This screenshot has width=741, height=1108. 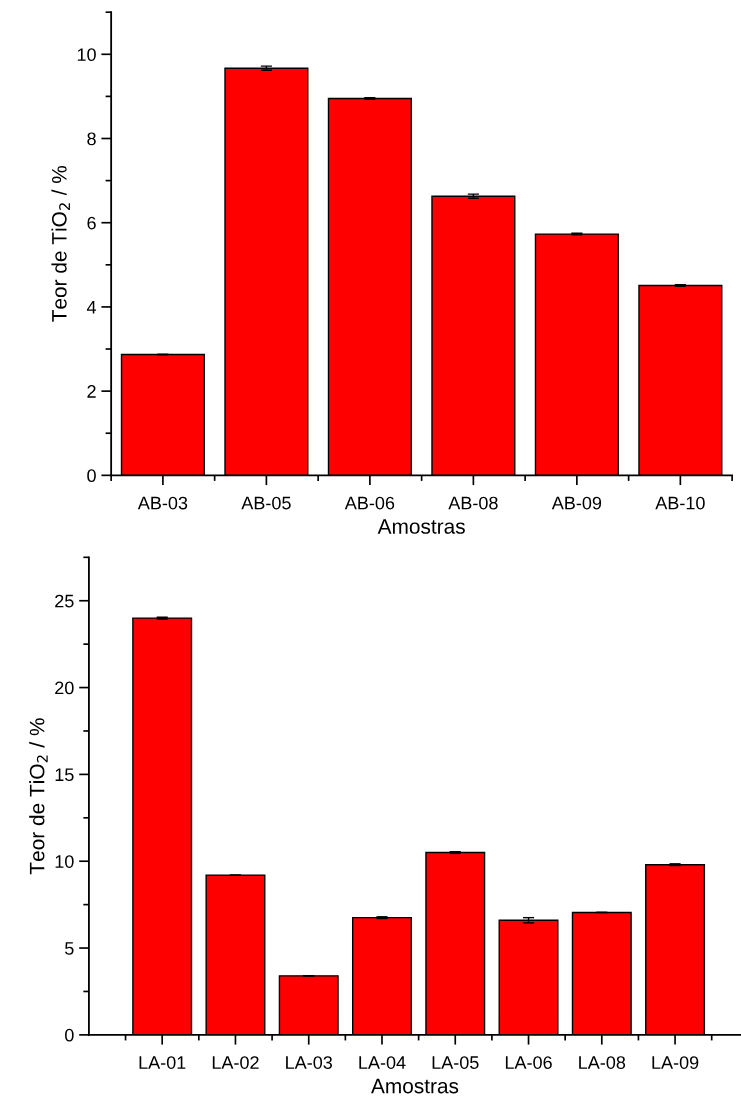 What do you see at coordinates (473, 503) in the screenshot?
I see `x-tick-label: AB-08` at bounding box center [473, 503].